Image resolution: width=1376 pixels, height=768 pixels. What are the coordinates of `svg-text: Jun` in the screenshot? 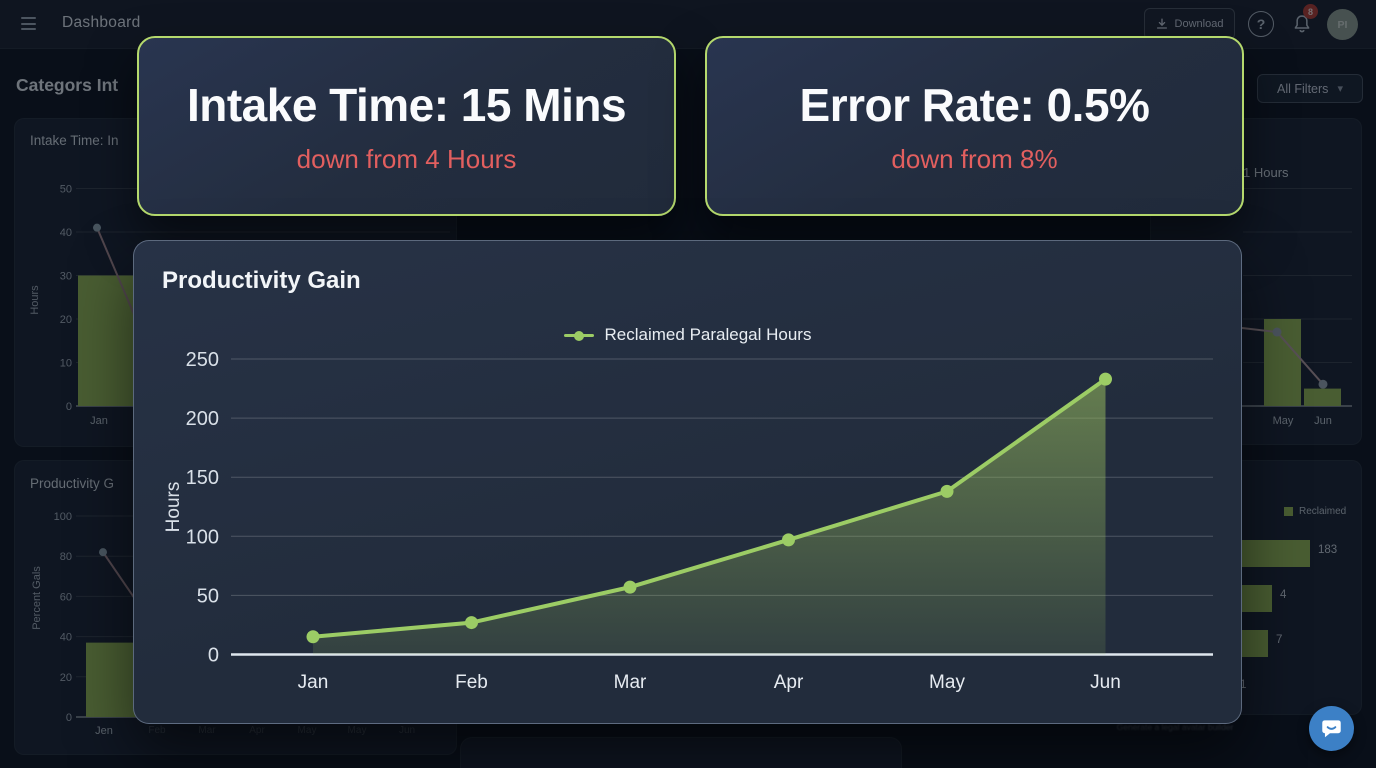 It's located at (1105, 682).